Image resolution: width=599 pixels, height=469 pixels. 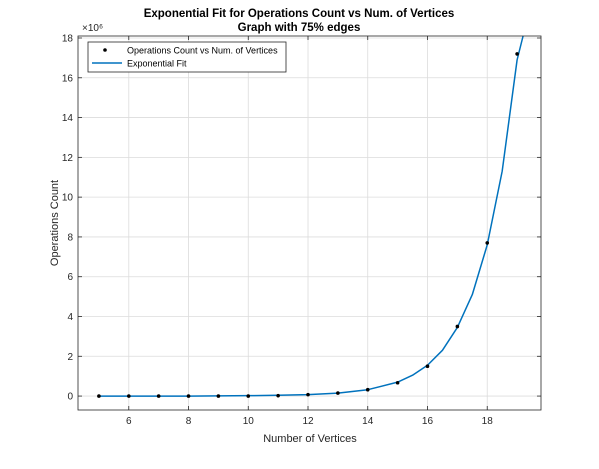 I want to click on y-tick-label: 4, so click(x=70, y=317).